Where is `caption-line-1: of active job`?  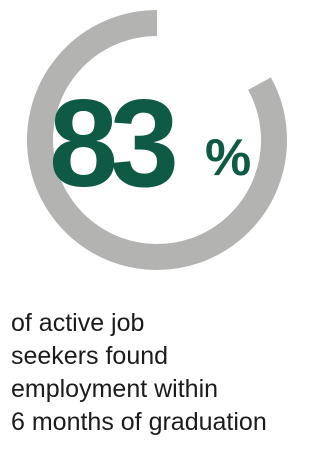 caption-line-1: of active job is located at coordinates (78, 323).